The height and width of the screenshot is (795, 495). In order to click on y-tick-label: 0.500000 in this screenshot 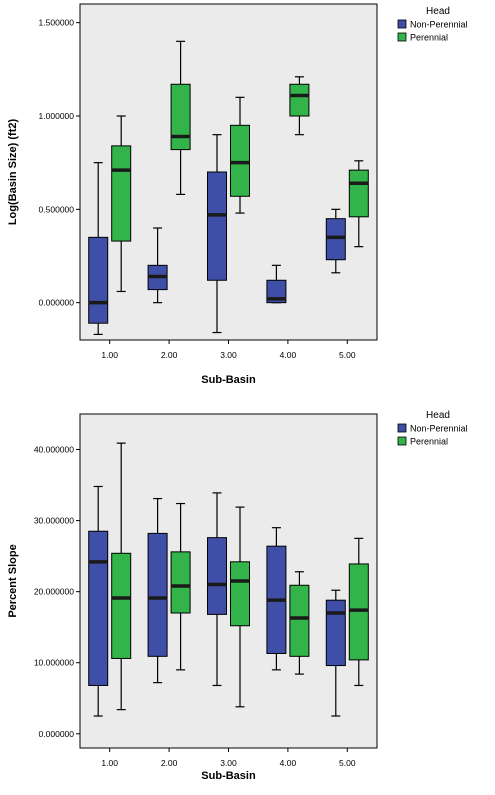, I will do `click(57, 209)`.